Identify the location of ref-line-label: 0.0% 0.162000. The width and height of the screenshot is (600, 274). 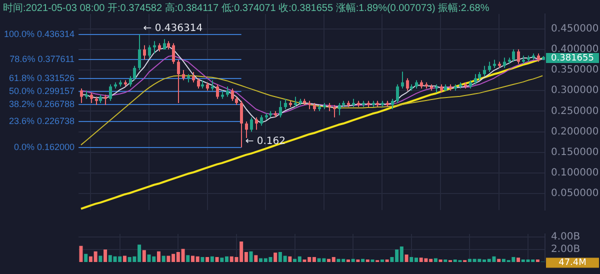
(44, 147).